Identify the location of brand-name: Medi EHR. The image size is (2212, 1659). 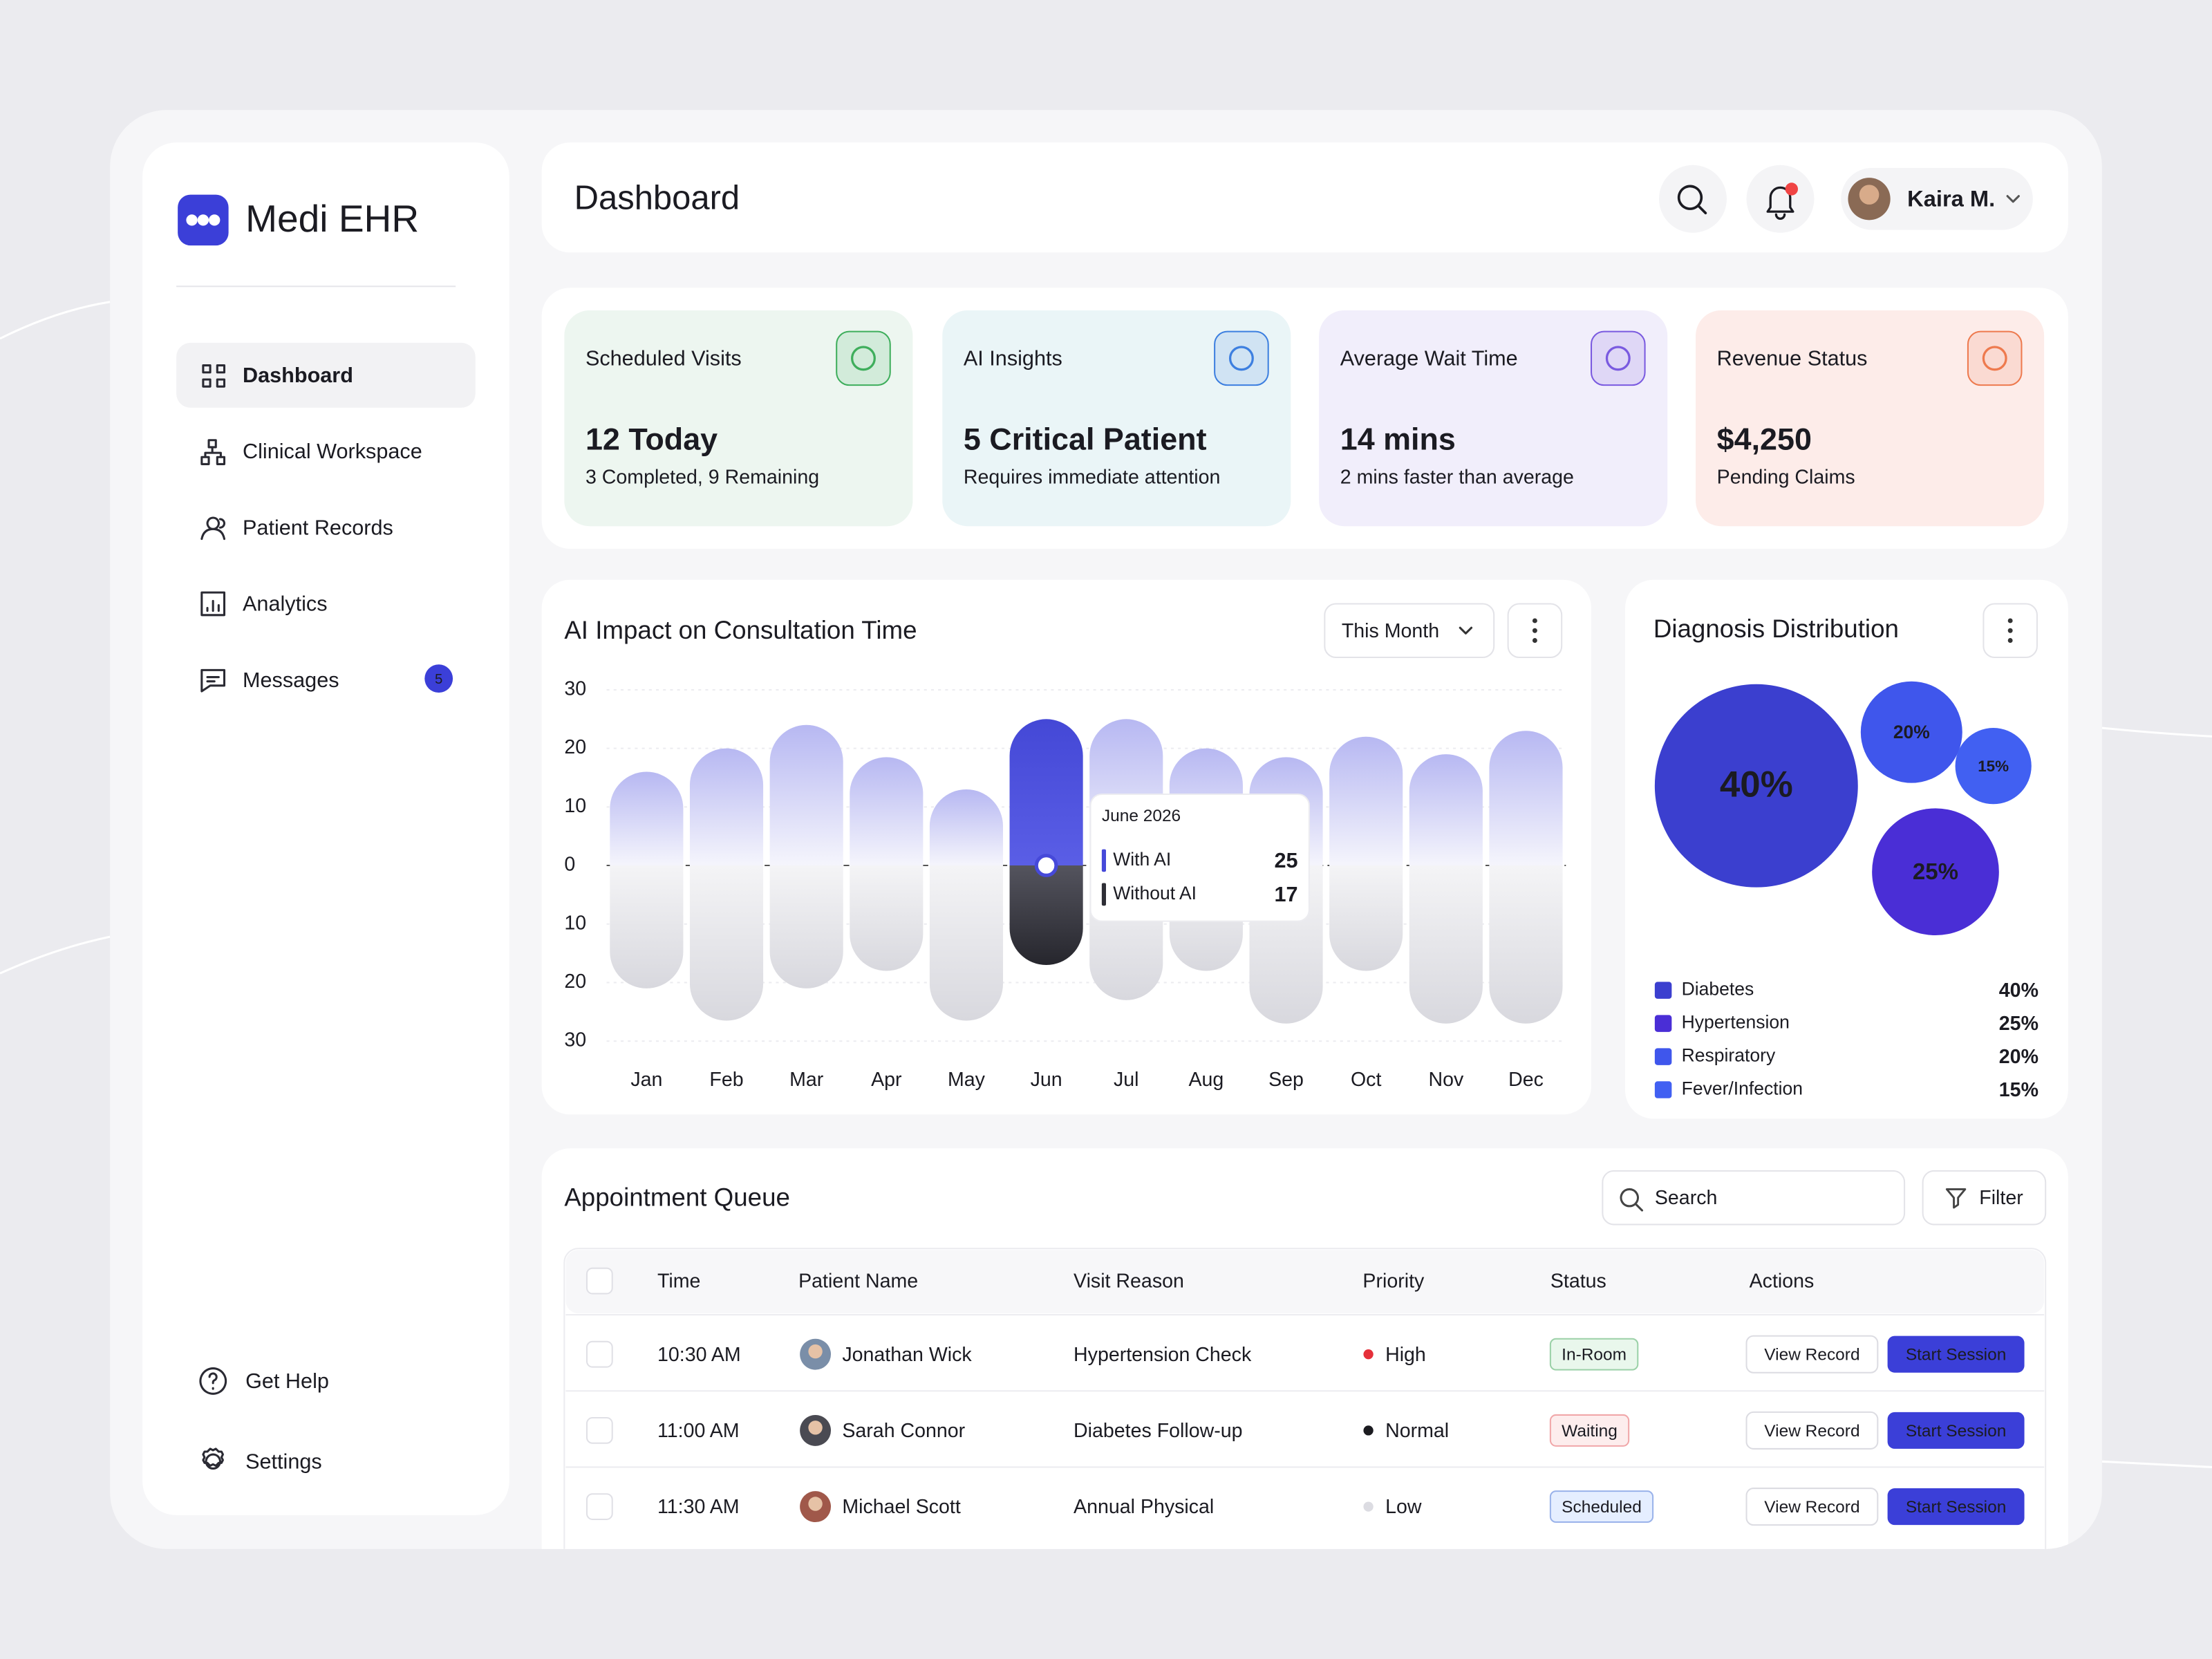
(332, 218).